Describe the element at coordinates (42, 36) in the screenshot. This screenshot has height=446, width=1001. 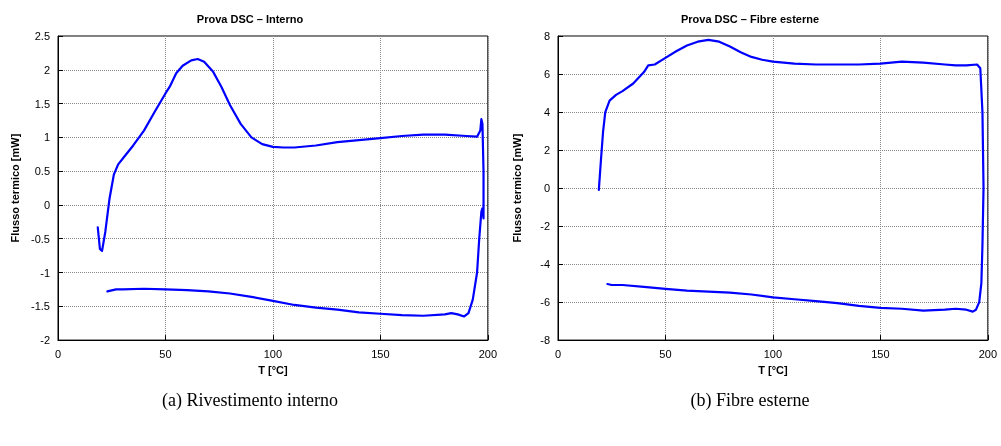
I see `y-tick-label: 2.5` at that location.